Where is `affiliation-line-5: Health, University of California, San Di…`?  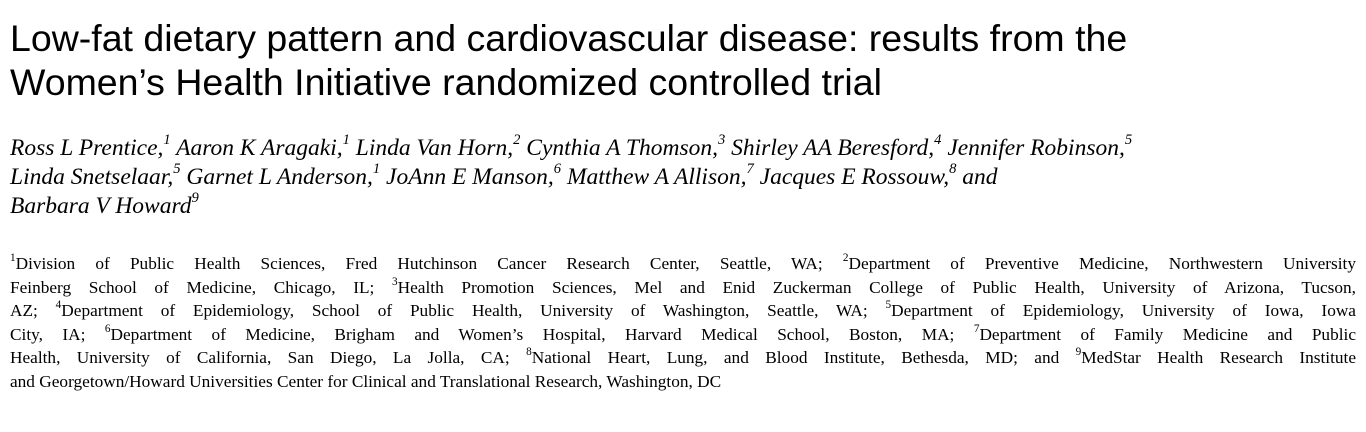 affiliation-line-5: Health, University of California, San Di… is located at coordinates (683, 358).